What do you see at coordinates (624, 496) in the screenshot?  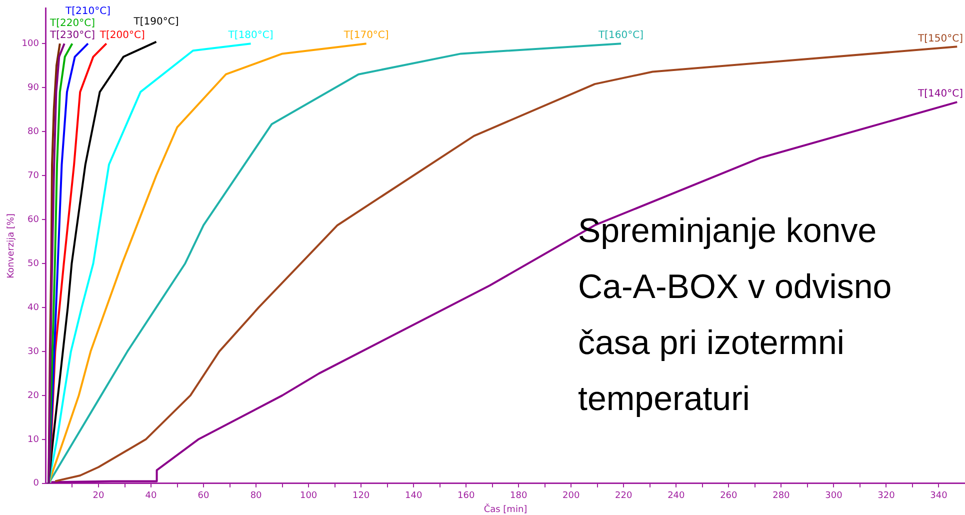 I see `x-tick-label: 220` at bounding box center [624, 496].